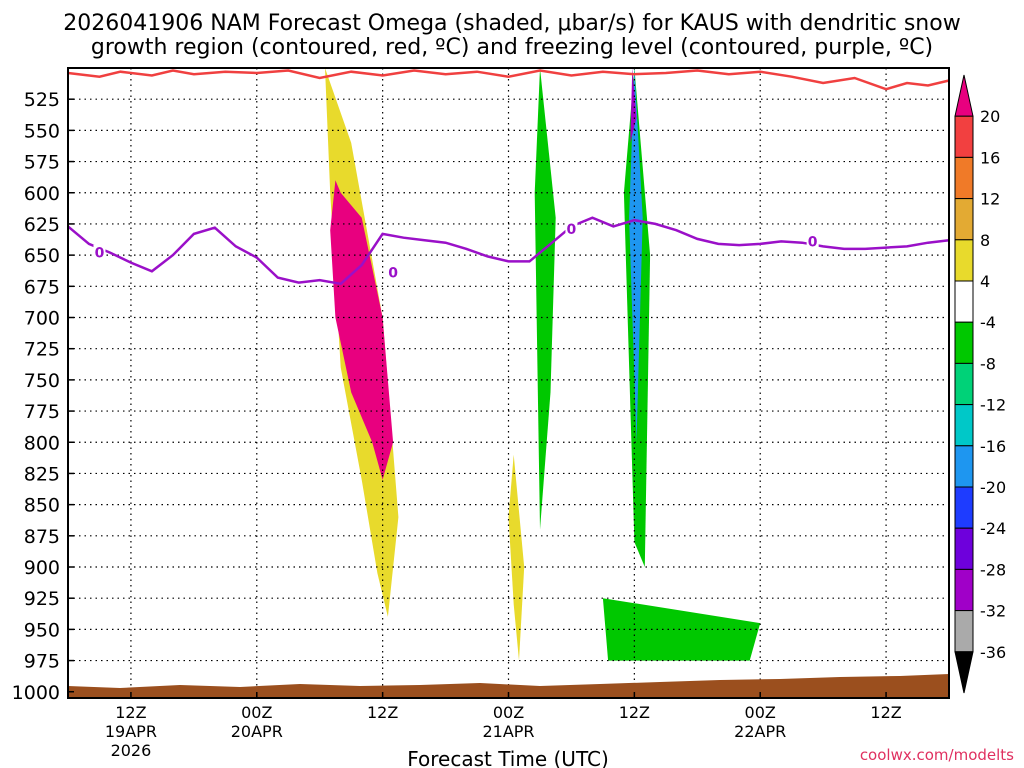  Describe the element at coordinates (42, 319) in the screenshot. I see `y-tick-label-700: 700` at that location.